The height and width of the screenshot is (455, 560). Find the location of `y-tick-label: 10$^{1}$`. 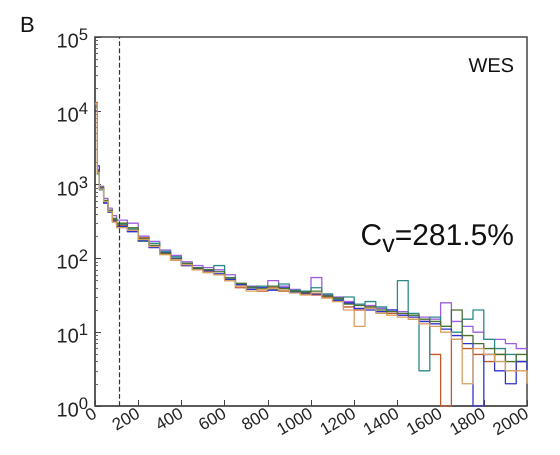

y-tick-label: 10$^{1}$ is located at coordinates (72, 333).